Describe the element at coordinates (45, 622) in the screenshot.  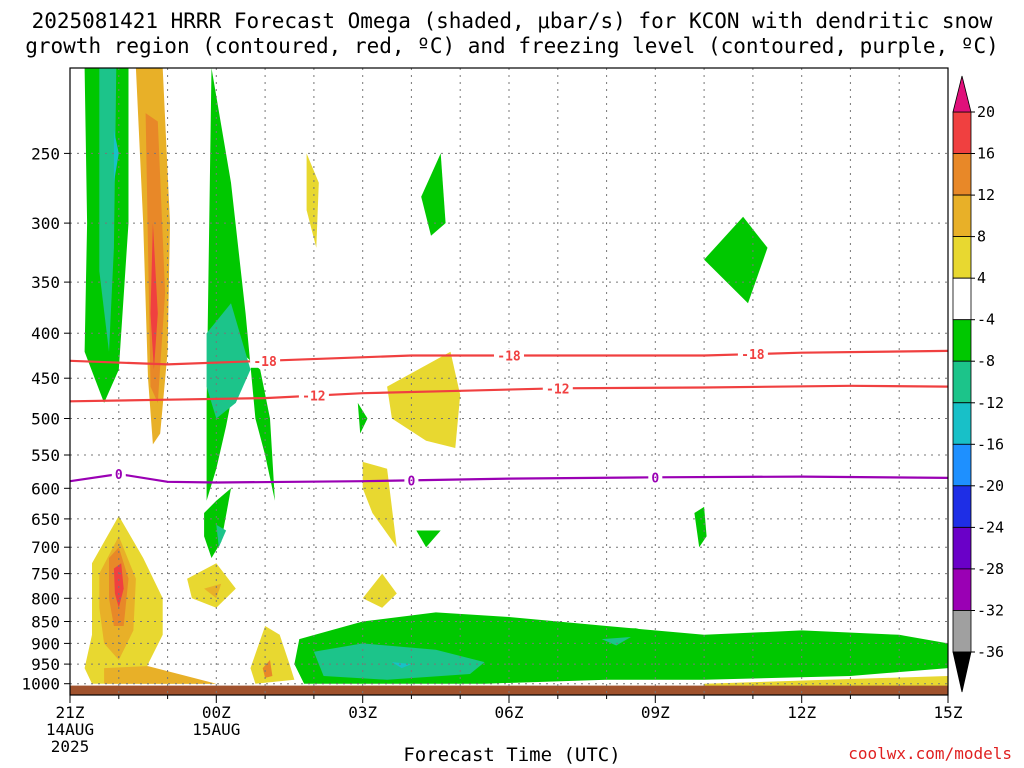
I see `y-tick-label-850: 850` at that location.